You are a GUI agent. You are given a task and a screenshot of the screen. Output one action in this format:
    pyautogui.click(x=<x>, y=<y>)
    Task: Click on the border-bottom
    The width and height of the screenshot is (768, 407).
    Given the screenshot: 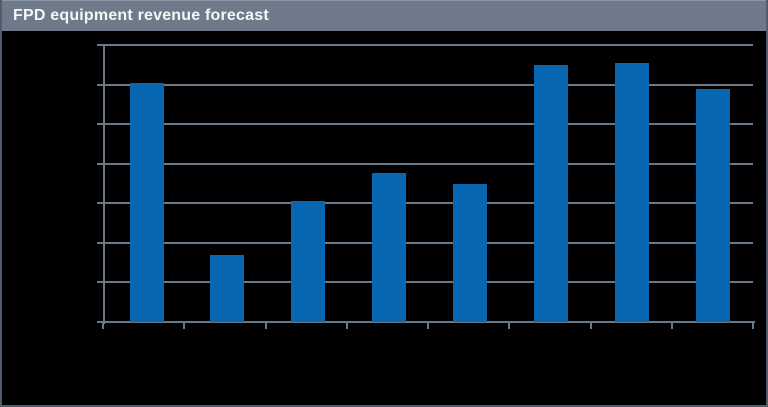 What is the action you would take?
    pyautogui.click(x=384, y=406)
    